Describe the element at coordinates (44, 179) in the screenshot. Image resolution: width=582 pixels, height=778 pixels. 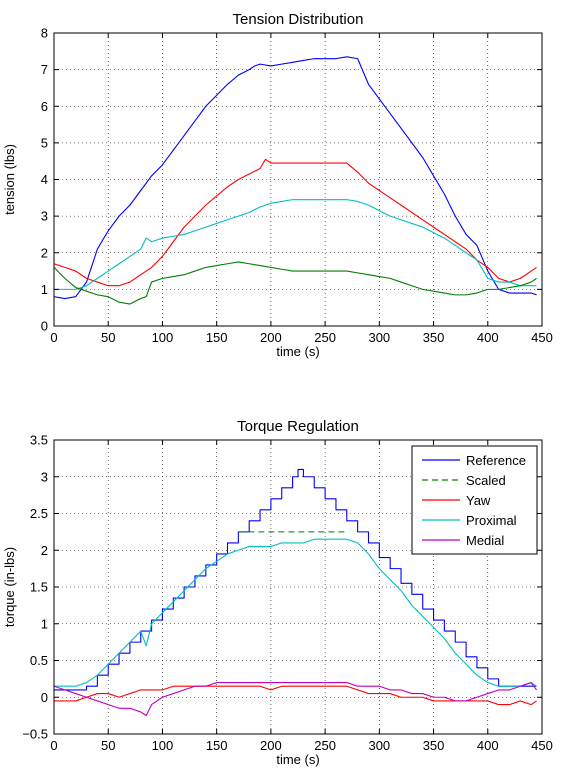
I see `y-tick-label: 4` at that location.